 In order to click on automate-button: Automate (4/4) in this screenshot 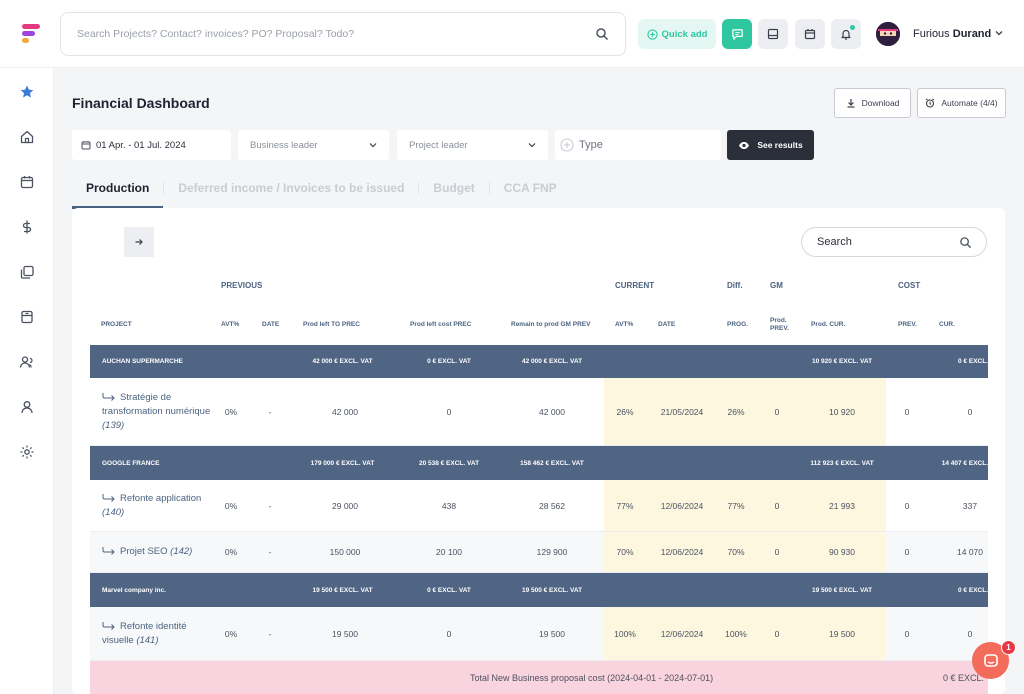, I will do `click(961, 103)`.